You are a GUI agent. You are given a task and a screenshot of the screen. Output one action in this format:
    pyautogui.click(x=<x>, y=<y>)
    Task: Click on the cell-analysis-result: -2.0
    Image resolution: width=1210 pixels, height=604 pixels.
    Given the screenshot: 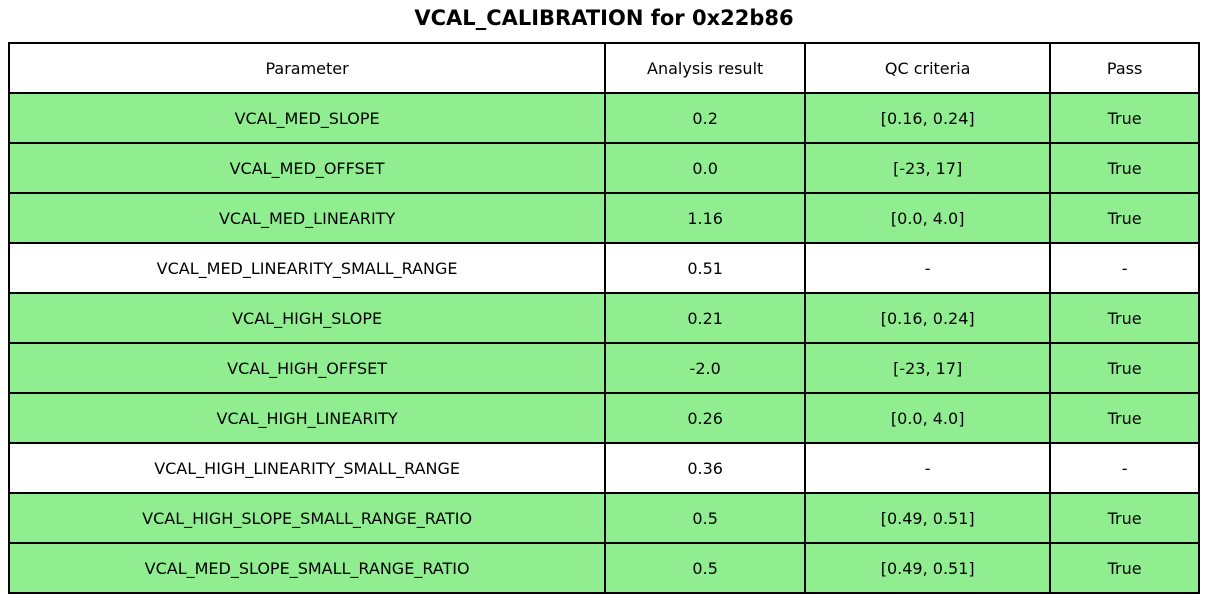 What is the action you would take?
    pyautogui.click(x=705, y=368)
    